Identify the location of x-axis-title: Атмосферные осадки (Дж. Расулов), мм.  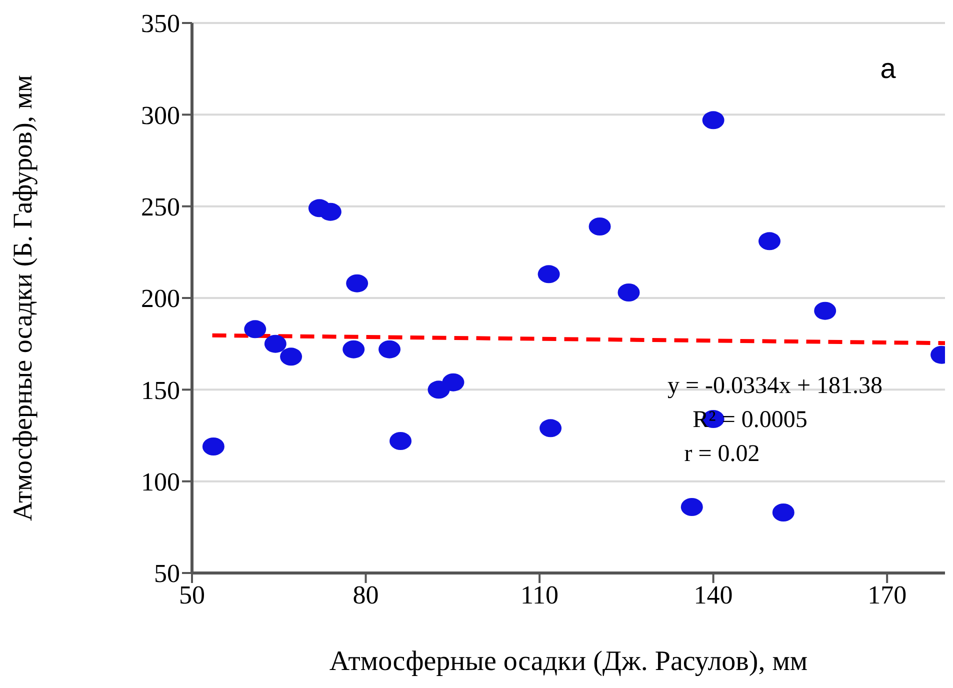
(568, 661).